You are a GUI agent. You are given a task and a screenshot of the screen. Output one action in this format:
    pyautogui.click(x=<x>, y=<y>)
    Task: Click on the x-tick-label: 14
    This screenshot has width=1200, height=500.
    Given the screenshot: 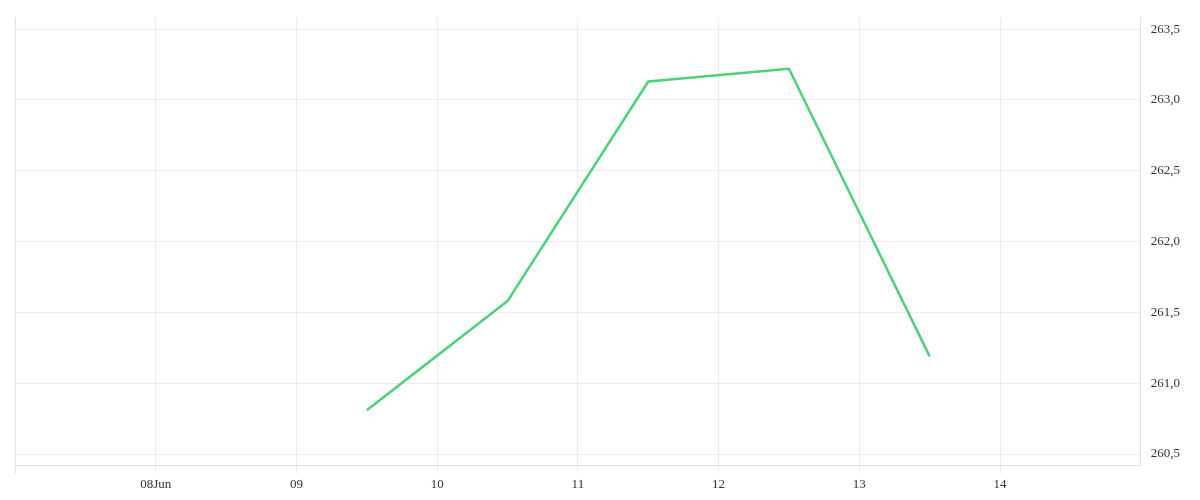 What is the action you would take?
    pyautogui.click(x=1000, y=483)
    